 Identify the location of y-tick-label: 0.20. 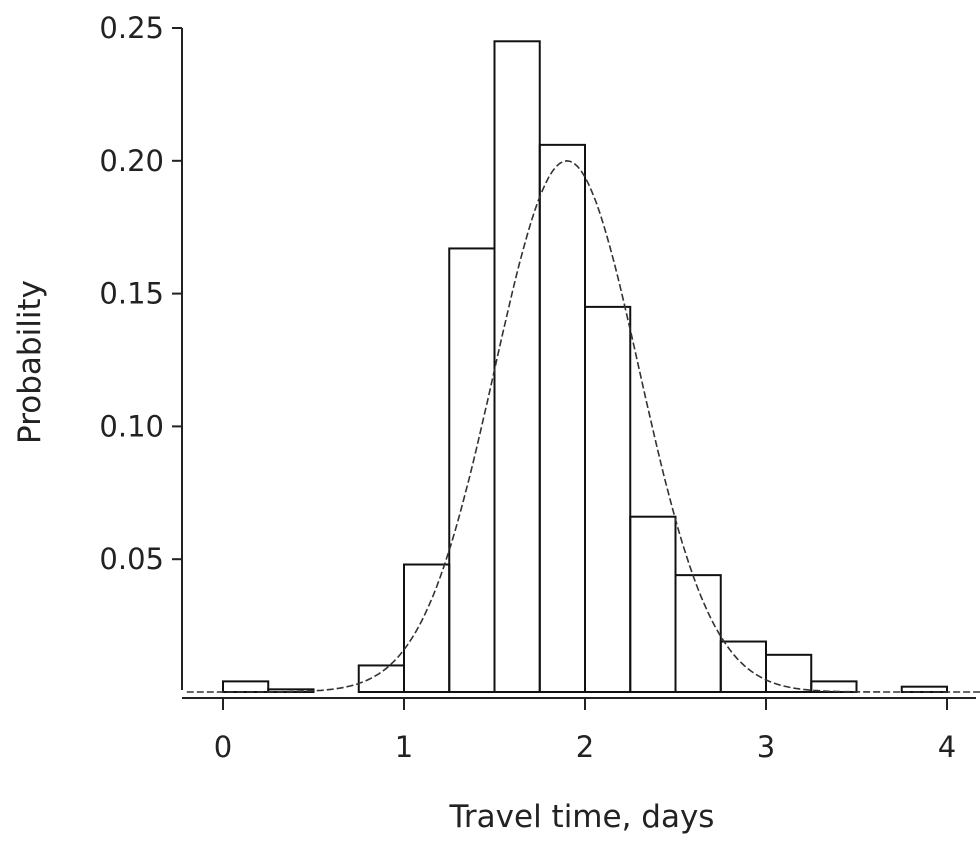
(131, 161).